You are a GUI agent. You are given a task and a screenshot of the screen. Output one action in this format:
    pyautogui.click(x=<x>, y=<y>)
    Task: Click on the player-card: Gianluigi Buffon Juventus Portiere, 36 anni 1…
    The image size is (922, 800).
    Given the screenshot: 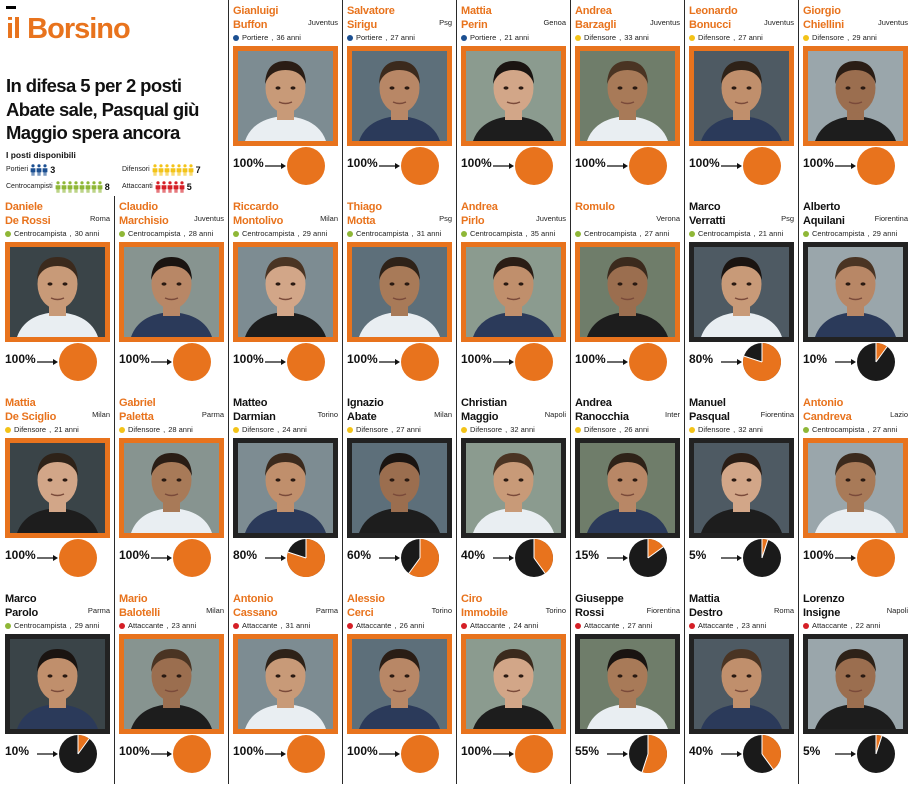 What is the action you would take?
    pyautogui.click(x=285, y=98)
    